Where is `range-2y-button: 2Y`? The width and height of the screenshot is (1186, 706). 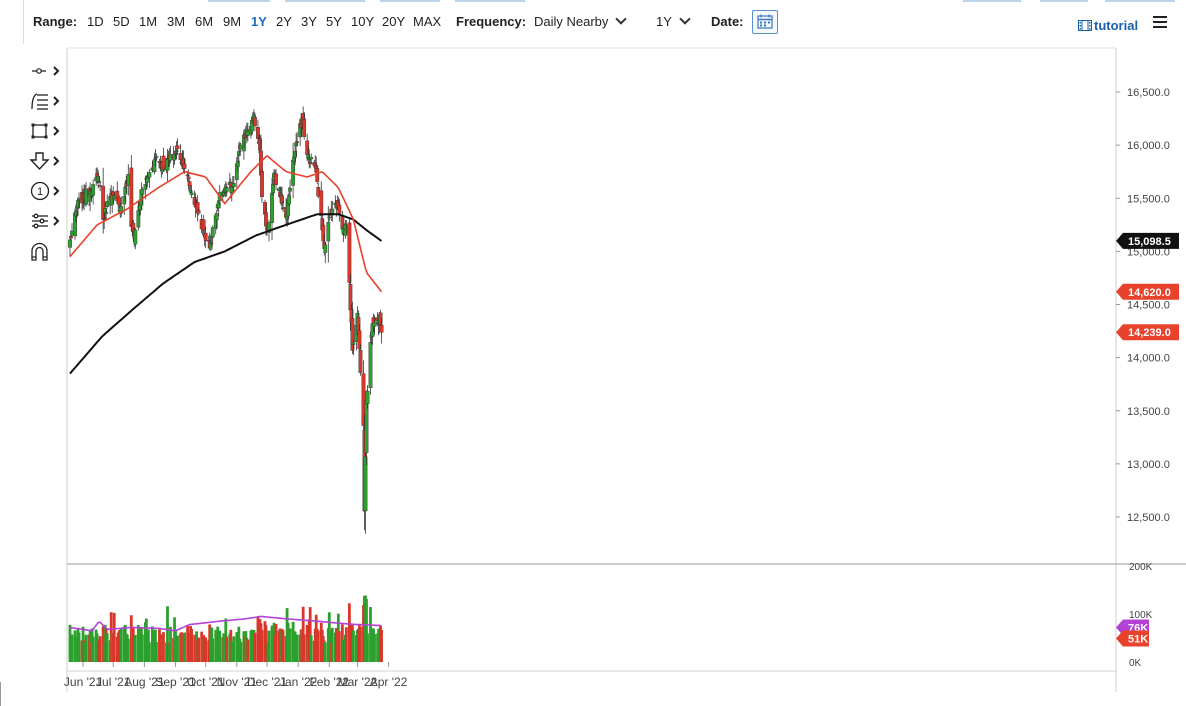
range-2y-button: 2Y is located at coordinates (284, 21).